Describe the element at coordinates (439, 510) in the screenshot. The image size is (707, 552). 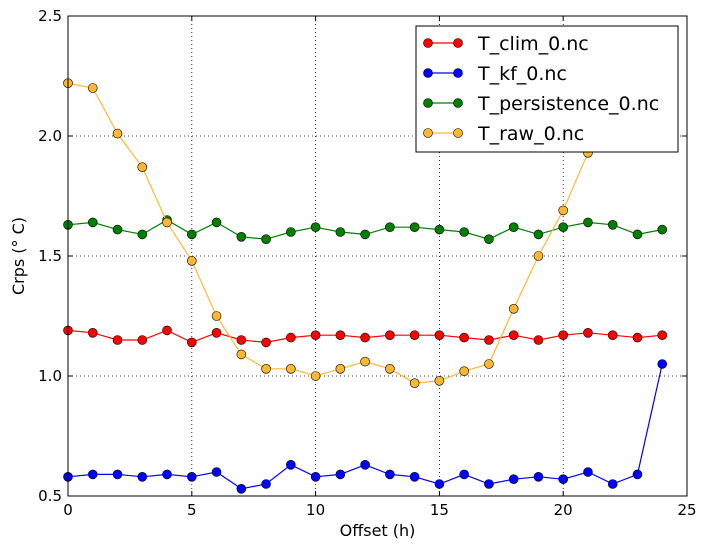
I see `x-tick-label: 15` at that location.